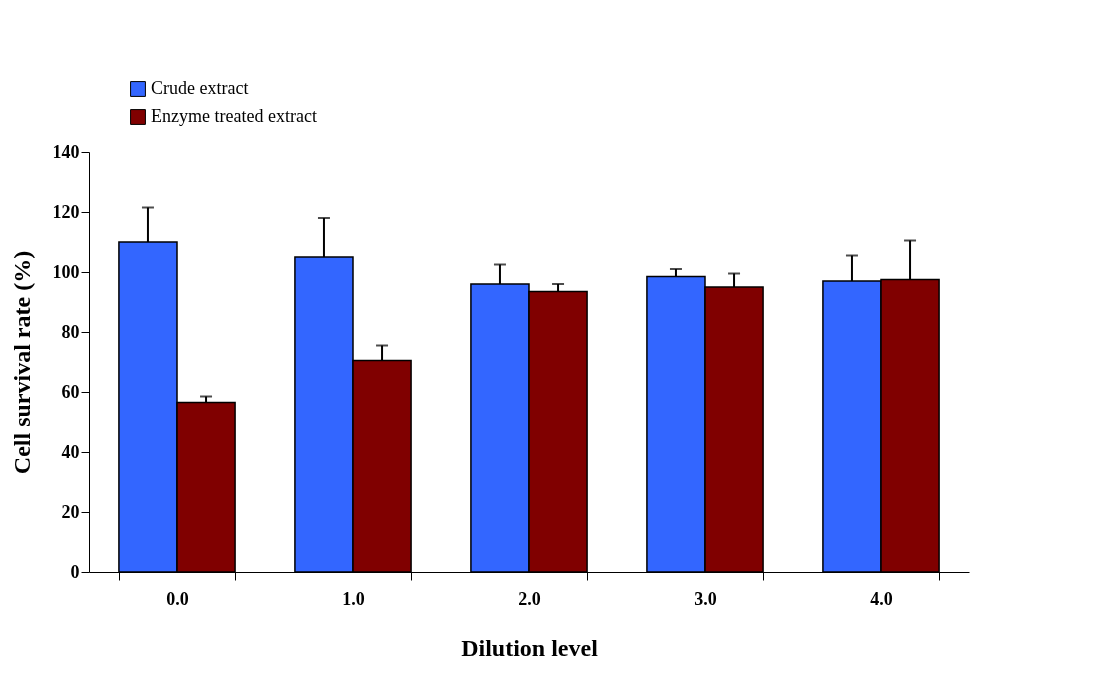 The width and height of the screenshot is (1111, 689). What do you see at coordinates (234, 116) in the screenshot?
I see `legend-label: Enzyme treated extract` at bounding box center [234, 116].